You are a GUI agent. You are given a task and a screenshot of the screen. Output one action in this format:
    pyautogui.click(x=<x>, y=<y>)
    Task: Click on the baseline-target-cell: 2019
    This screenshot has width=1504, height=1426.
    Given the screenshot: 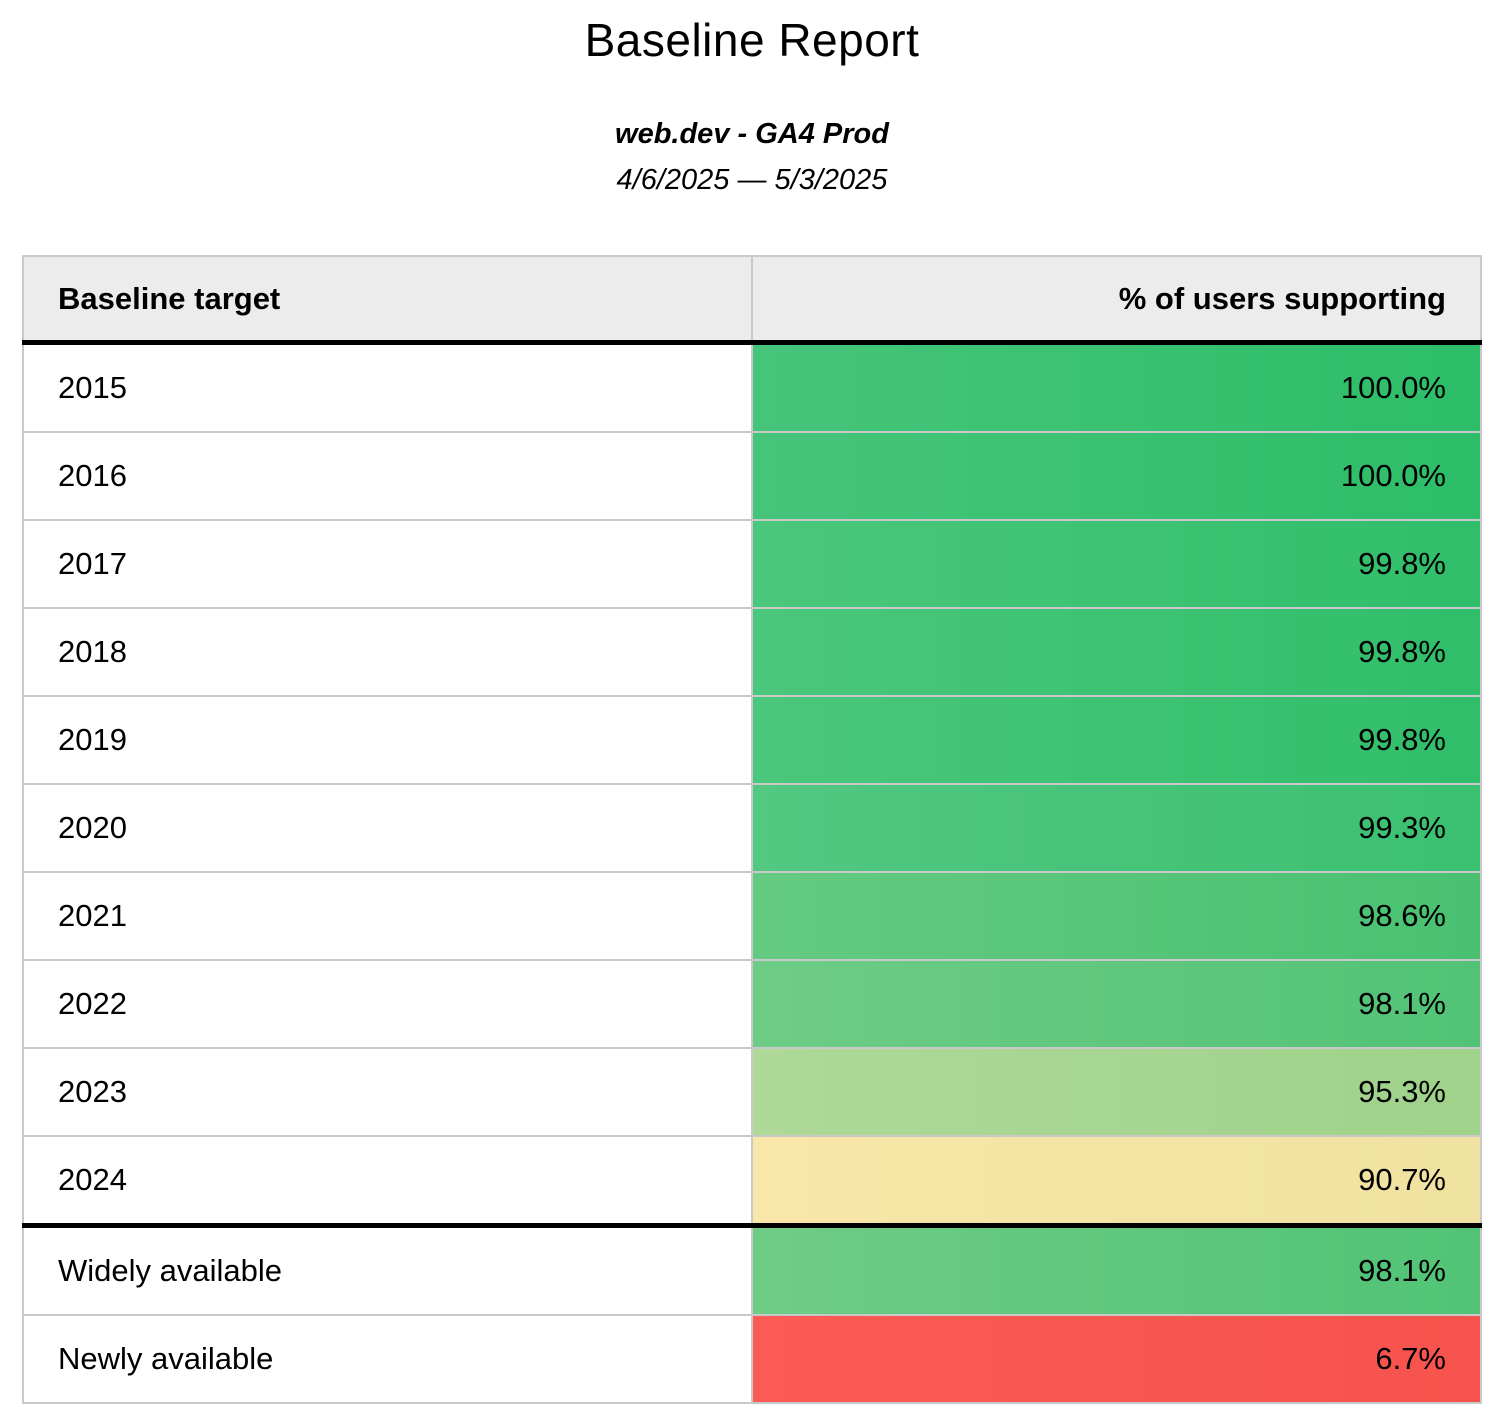 What is the action you would take?
    pyautogui.click(x=387, y=740)
    